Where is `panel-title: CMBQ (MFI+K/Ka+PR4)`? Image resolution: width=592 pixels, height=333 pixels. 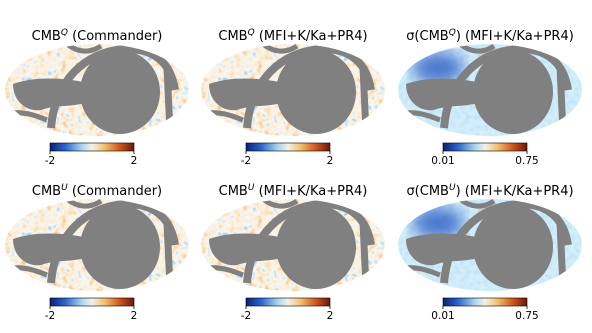
panel-title: CMBQ (MFI+K/Ka+PR4) is located at coordinates (292, 36).